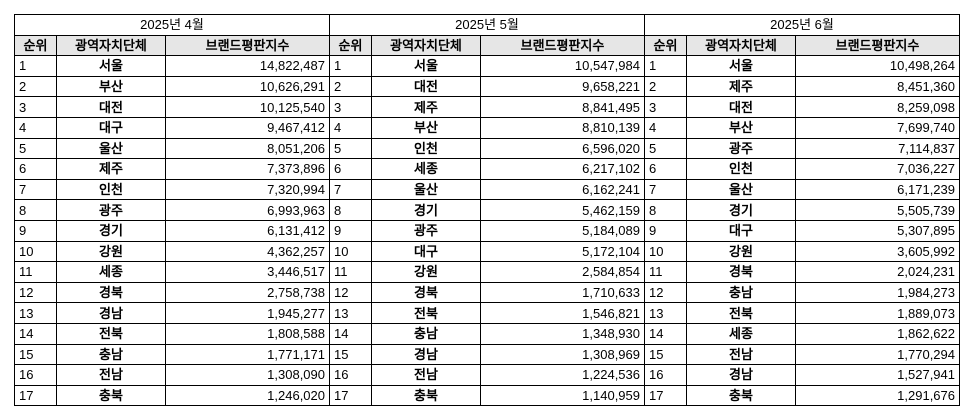  I want to click on index-value-cell: 8,451,360, so click(877, 86).